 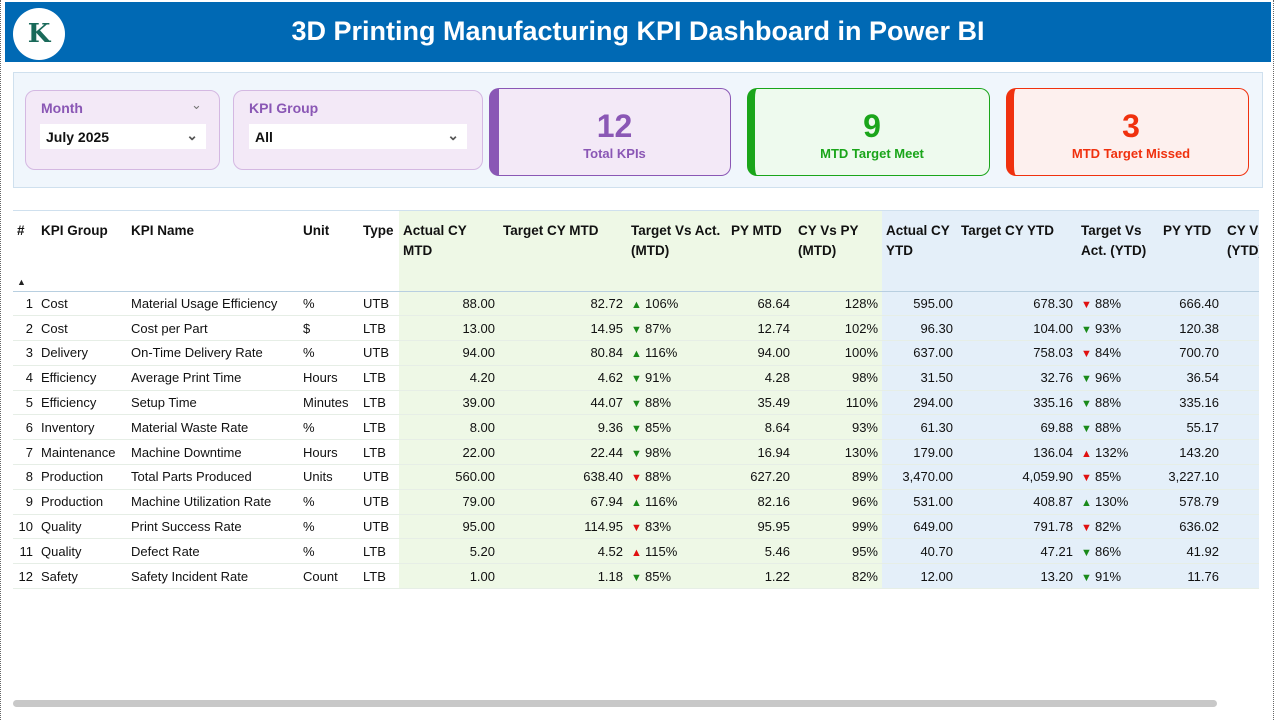 I want to click on sort-ascending-icon: ▲, so click(x=21, y=282).